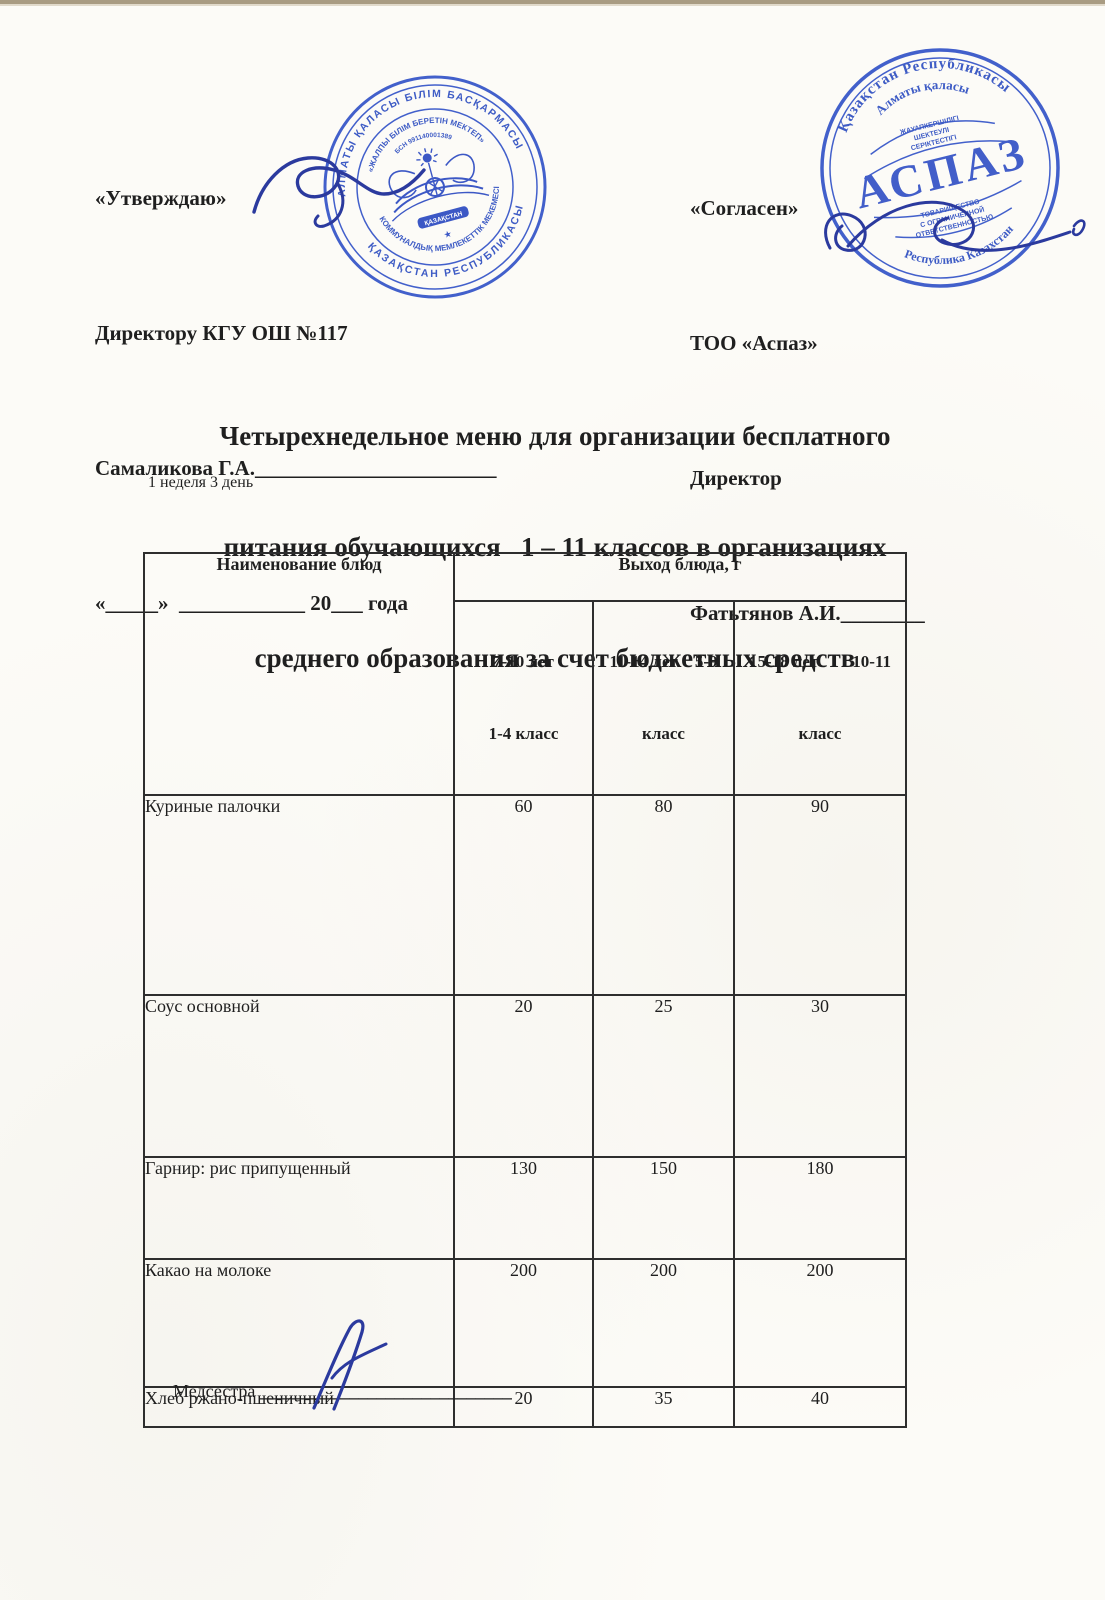  What do you see at coordinates (663, 895) in the screenshot?
I see `dish-value: 80` at bounding box center [663, 895].